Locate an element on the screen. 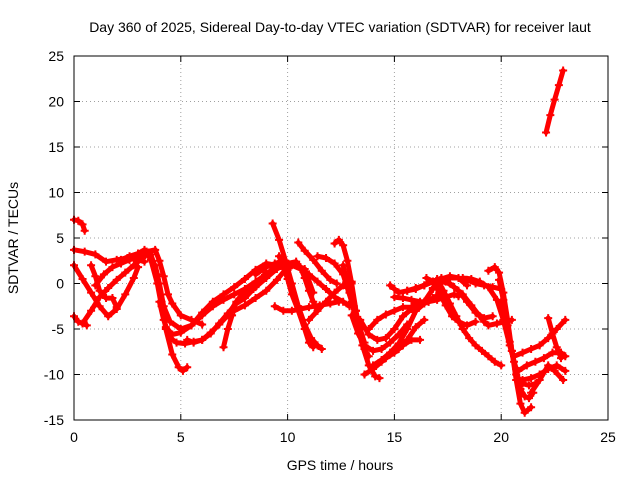 This screenshot has width=640, height=480. series-s3 is located at coordinates (106, 291).